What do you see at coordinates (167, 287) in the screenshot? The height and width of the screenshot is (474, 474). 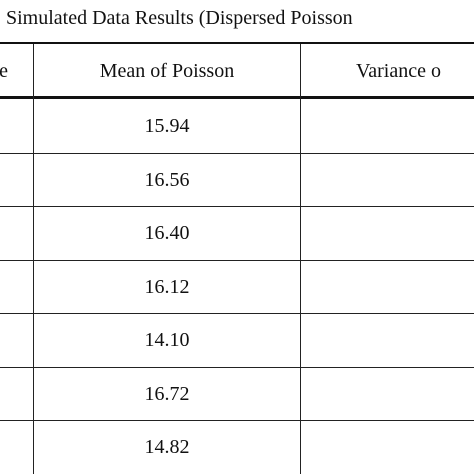 I see `mean-cell: 16.12` at bounding box center [167, 287].